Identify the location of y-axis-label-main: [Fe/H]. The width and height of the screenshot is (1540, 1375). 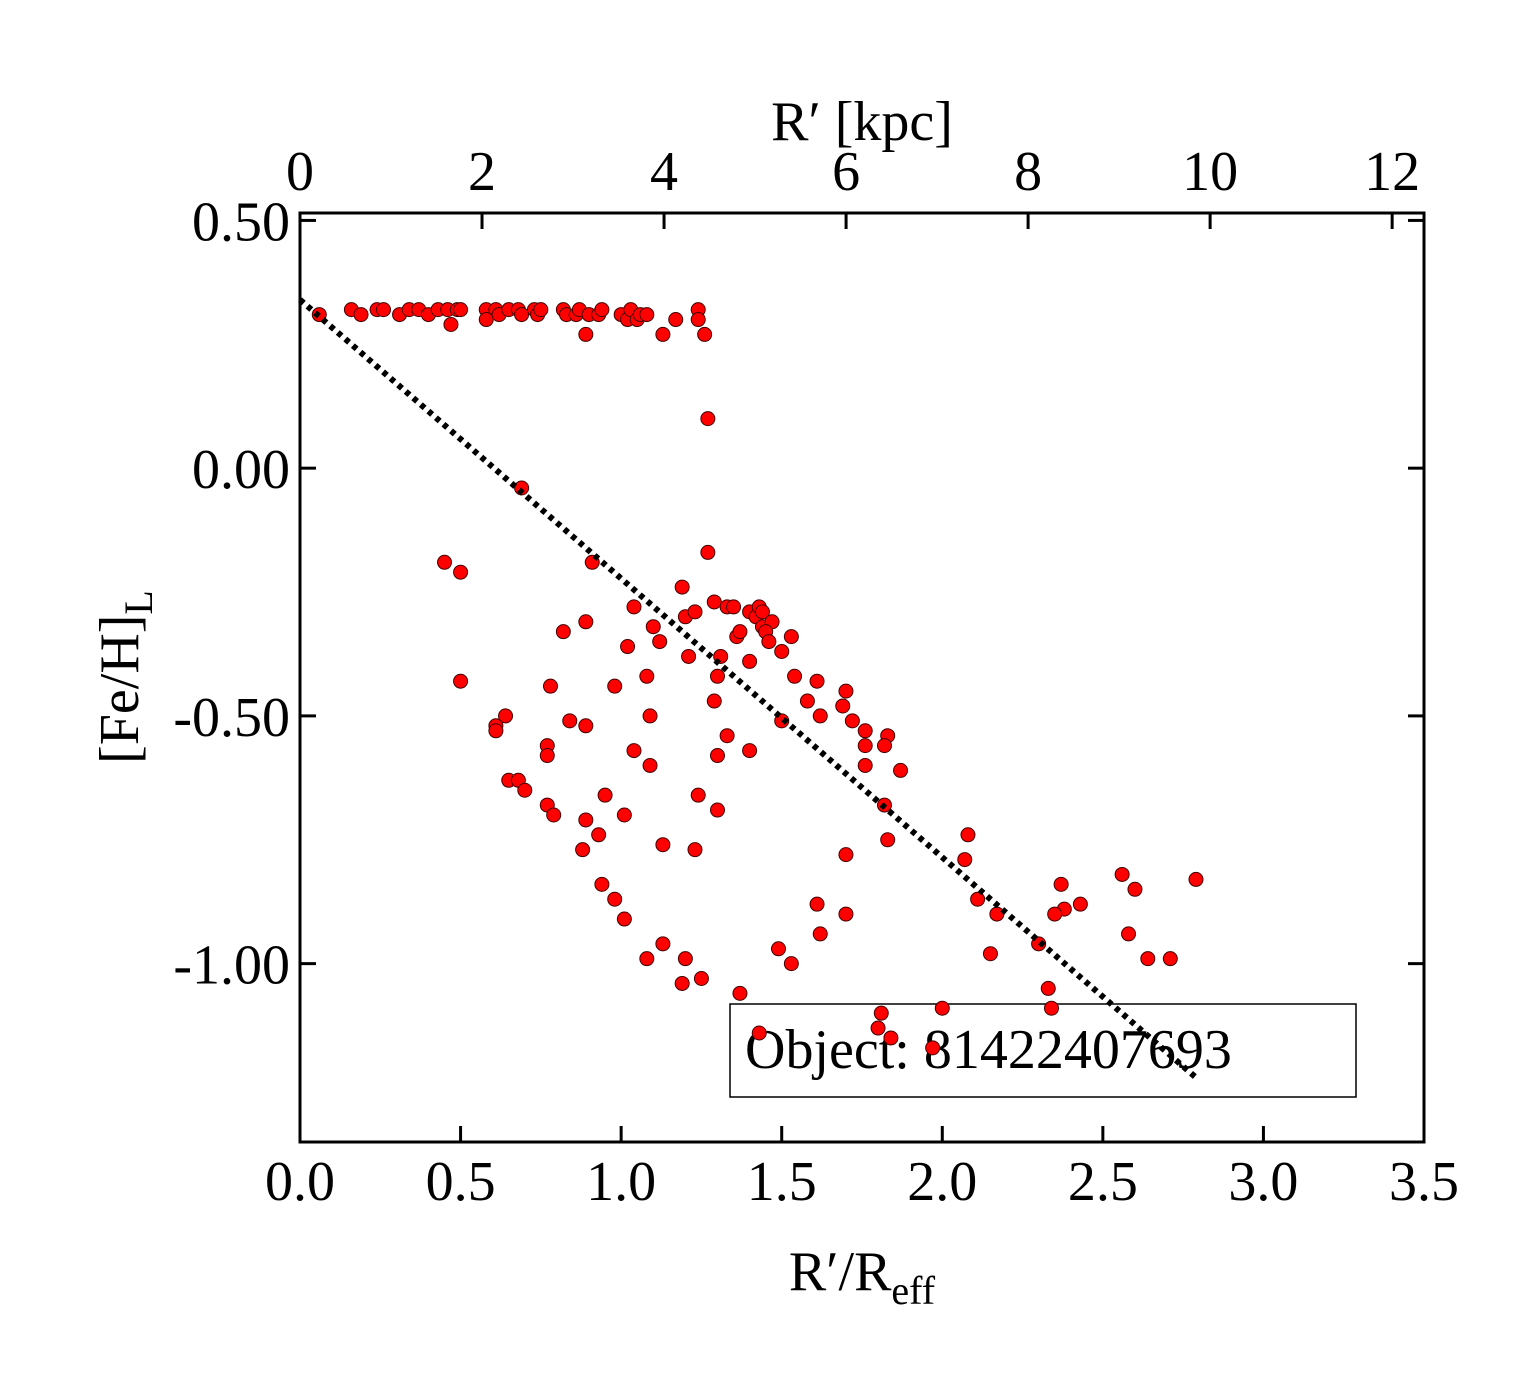
(120, 689).